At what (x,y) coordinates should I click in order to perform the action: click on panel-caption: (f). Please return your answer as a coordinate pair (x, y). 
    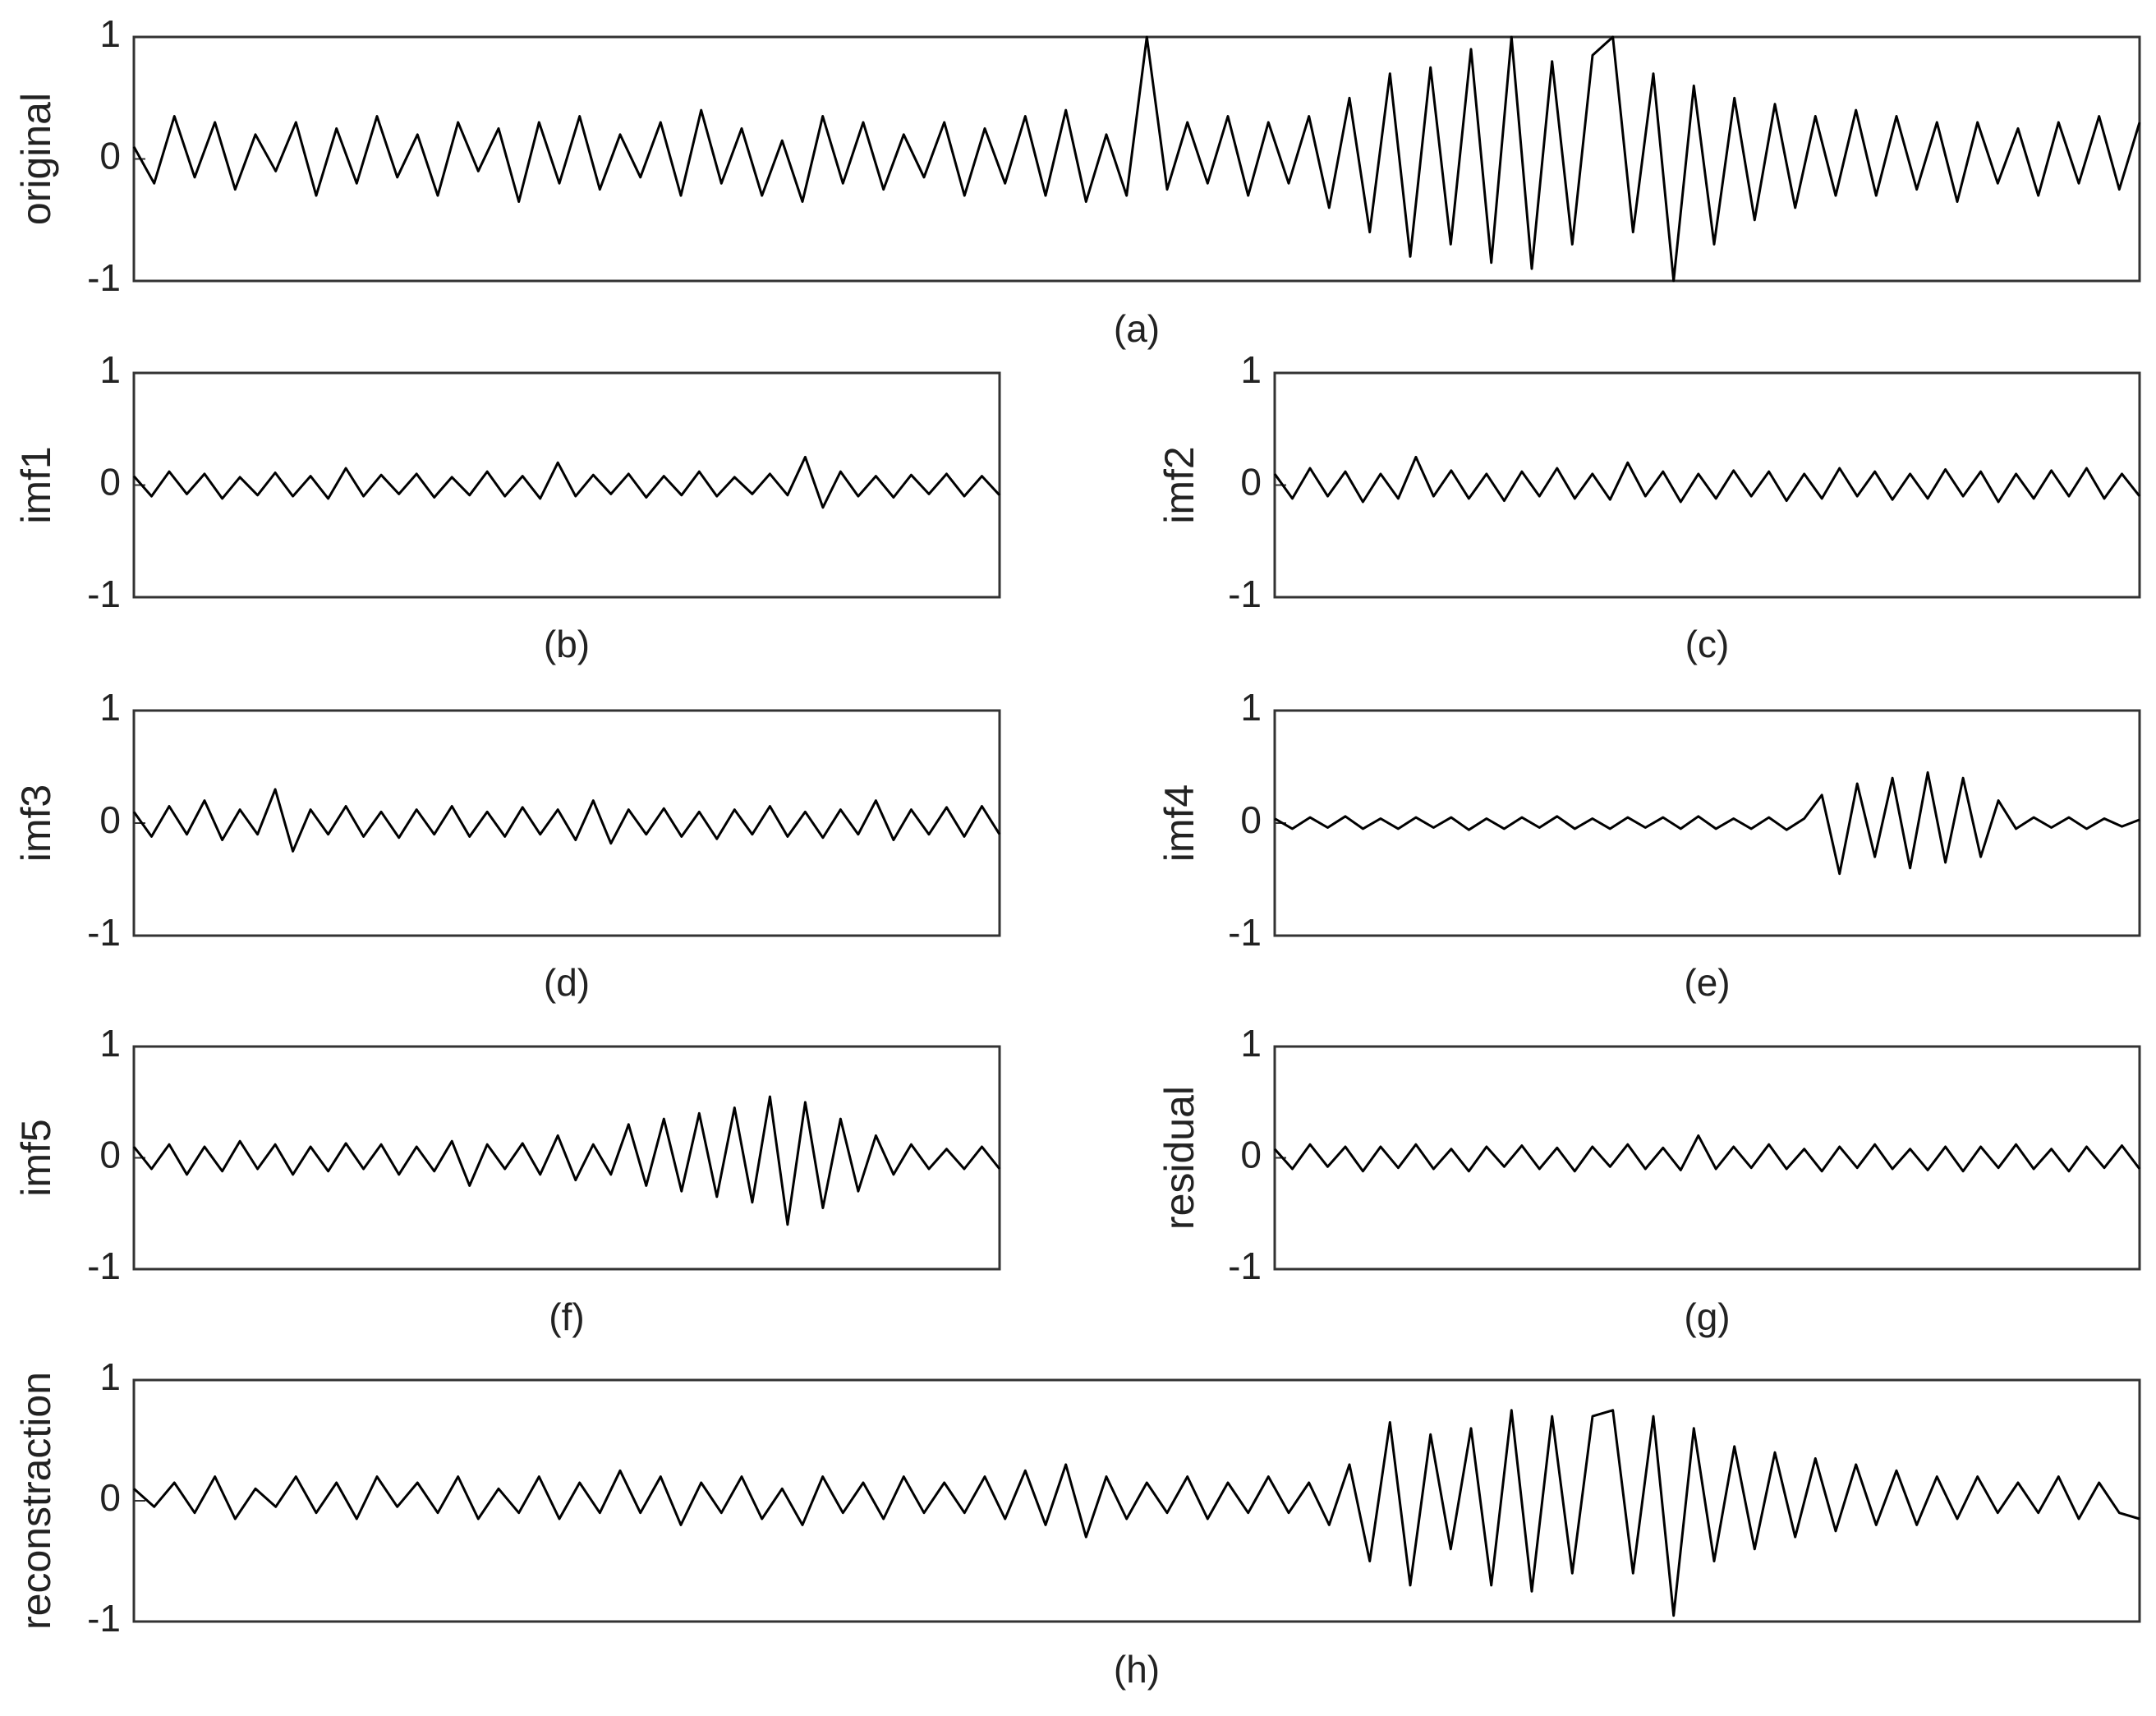
    Looking at the image, I should click on (566, 1316).